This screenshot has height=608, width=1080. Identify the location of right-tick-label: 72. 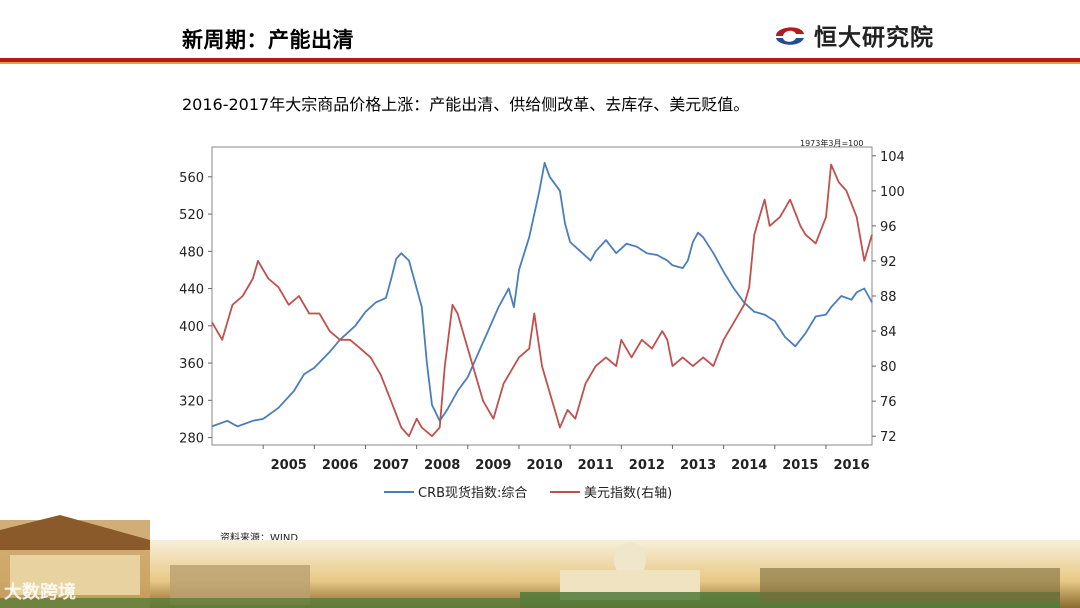
(888, 437).